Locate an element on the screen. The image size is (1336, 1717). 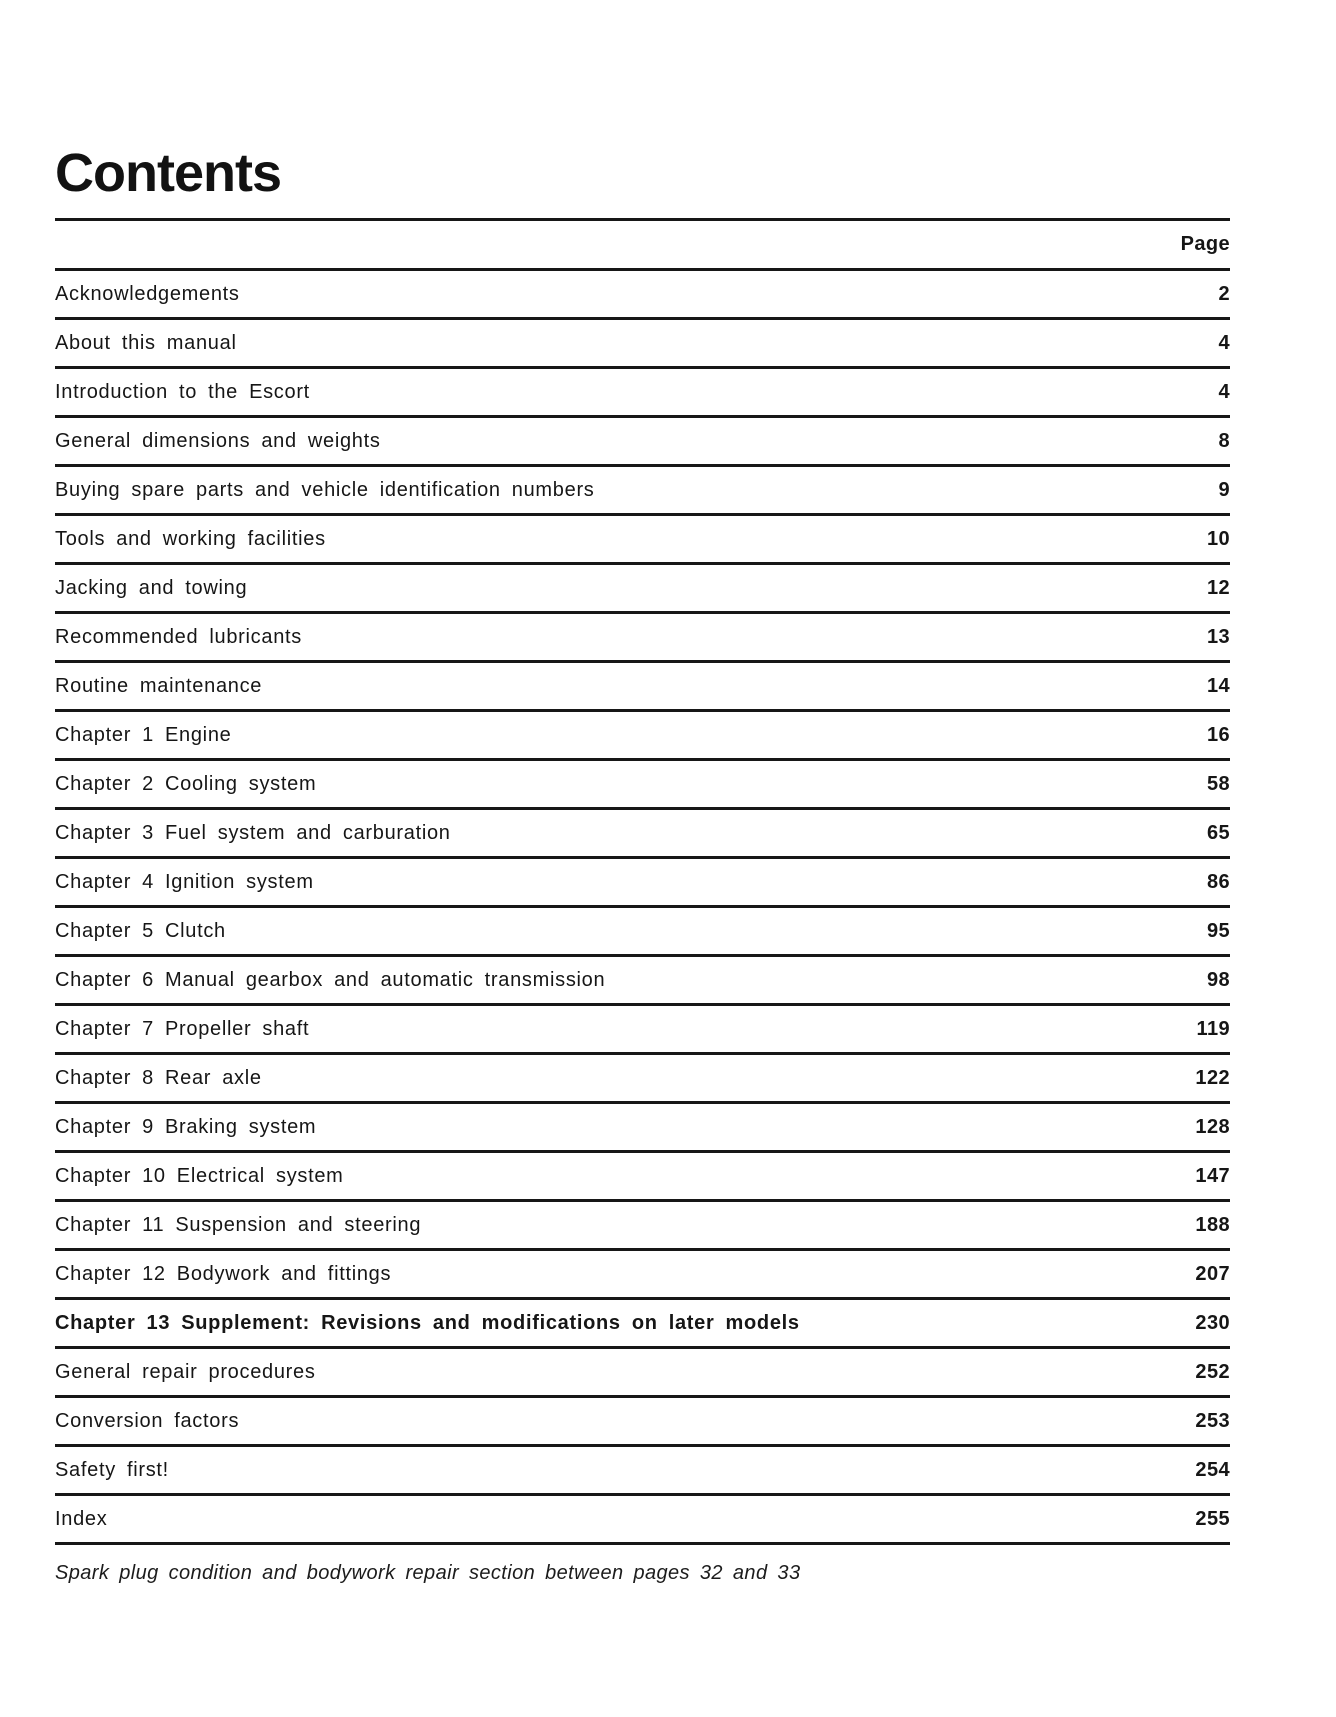
toc-entry-label: General repair procedures is located at coordinates (185, 1371).